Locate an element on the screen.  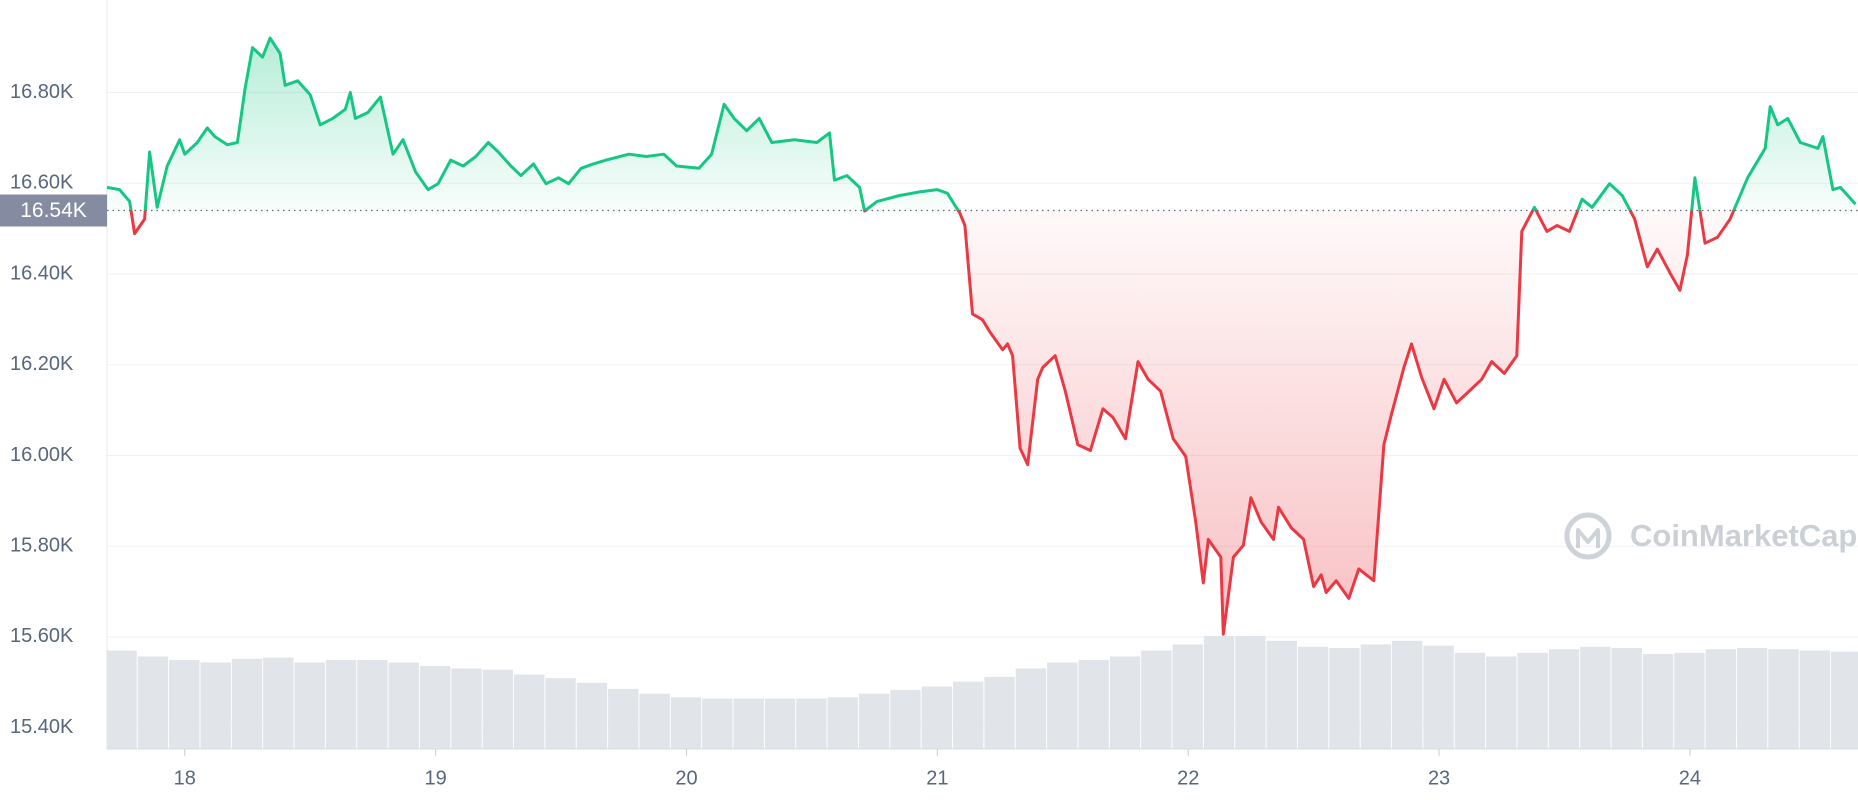
y-tick-label: 15.40K is located at coordinates (42, 727).